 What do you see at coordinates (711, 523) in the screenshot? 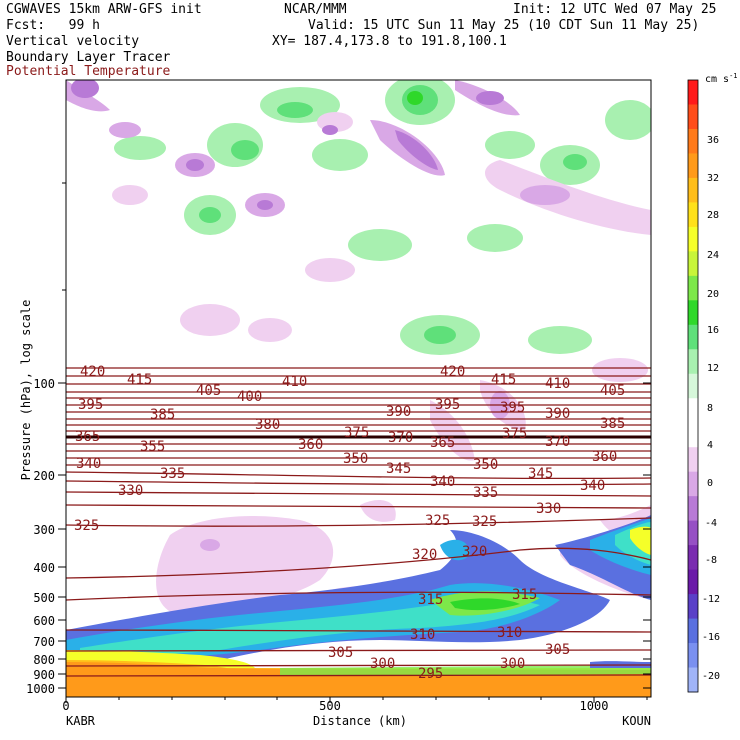
I see `colorbar-tick: -4` at bounding box center [711, 523].